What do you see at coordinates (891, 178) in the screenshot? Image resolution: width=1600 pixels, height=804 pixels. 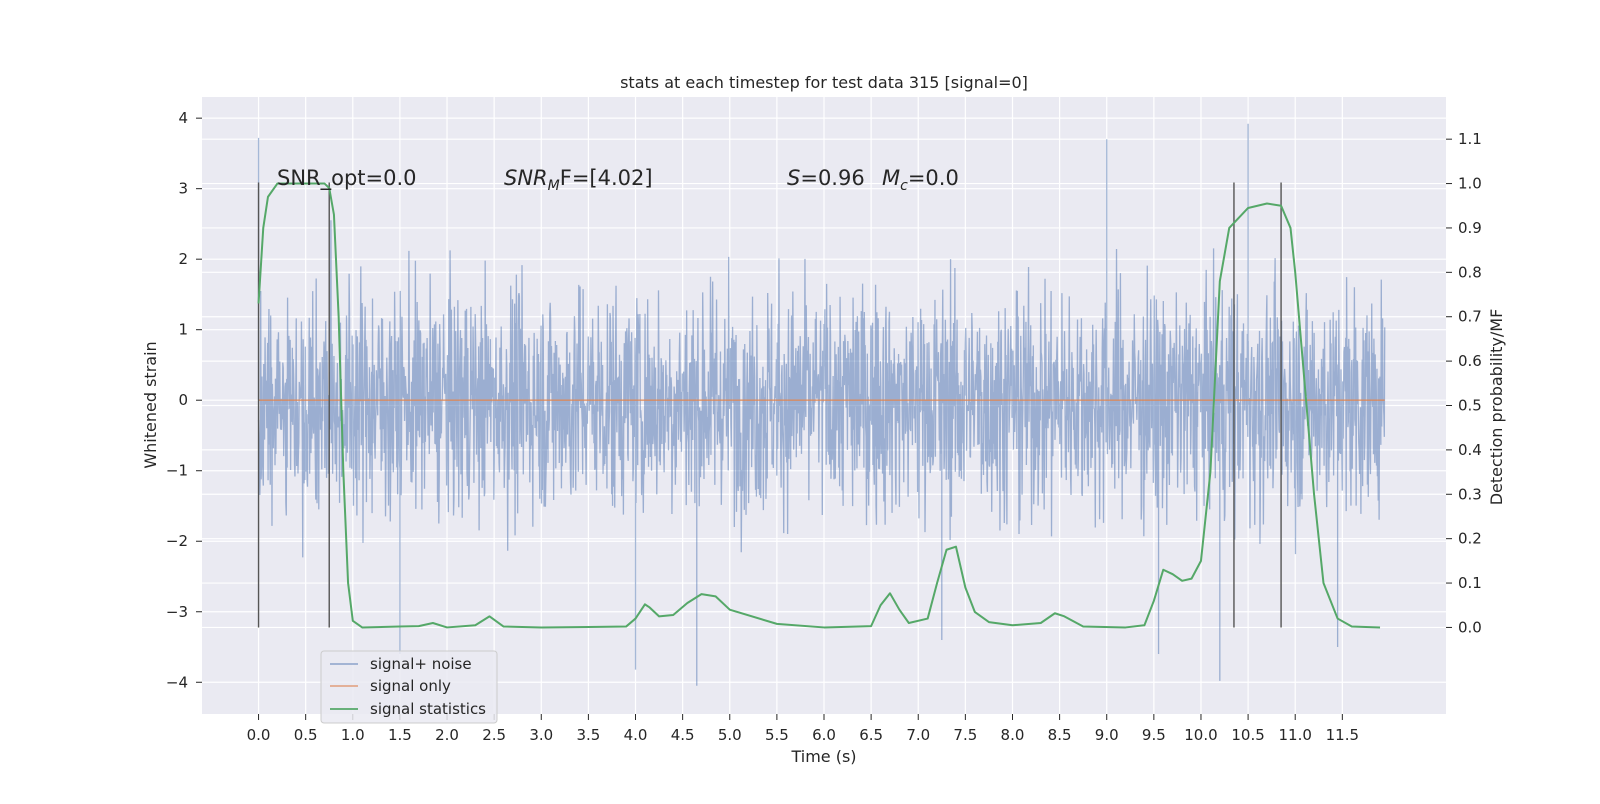 I see `mc-symbol: M` at bounding box center [891, 178].